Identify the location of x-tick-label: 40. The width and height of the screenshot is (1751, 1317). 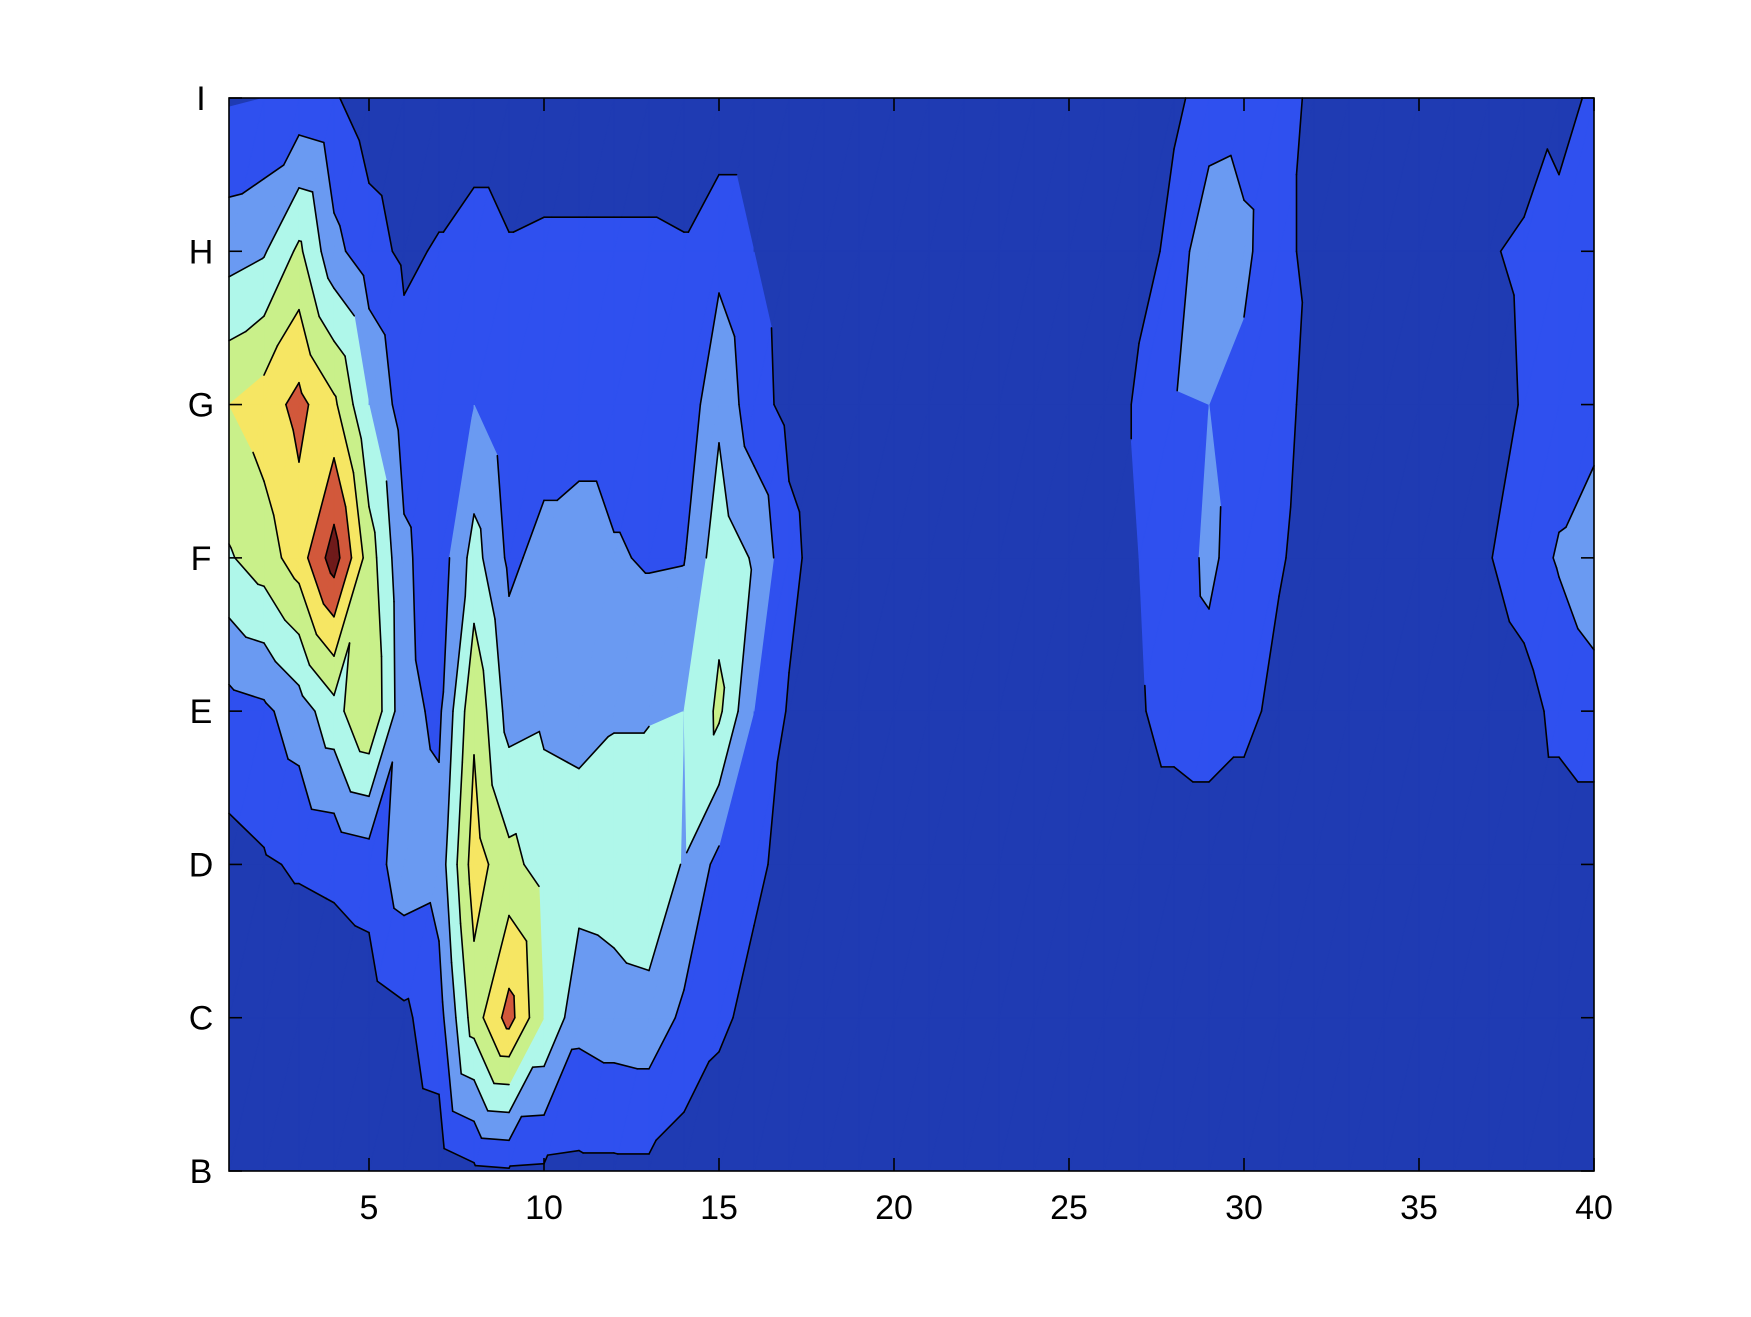
(1594, 1208).